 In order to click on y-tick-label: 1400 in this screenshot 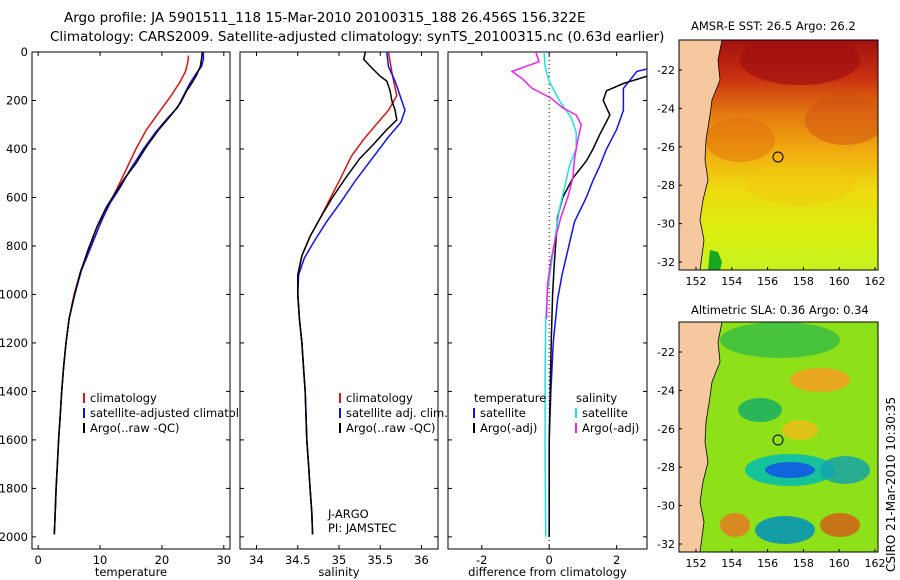, I will do `click(14, 391)`.